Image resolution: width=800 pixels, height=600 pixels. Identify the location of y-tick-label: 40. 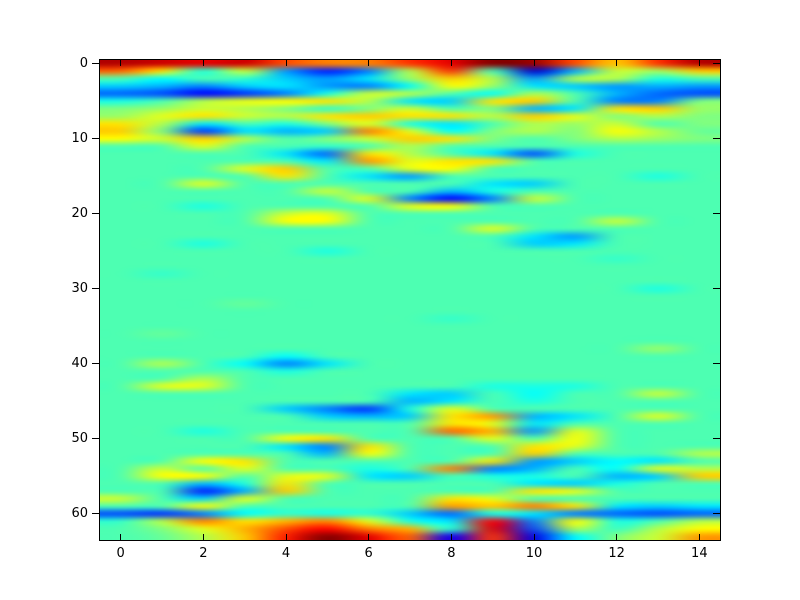
(79, 363).